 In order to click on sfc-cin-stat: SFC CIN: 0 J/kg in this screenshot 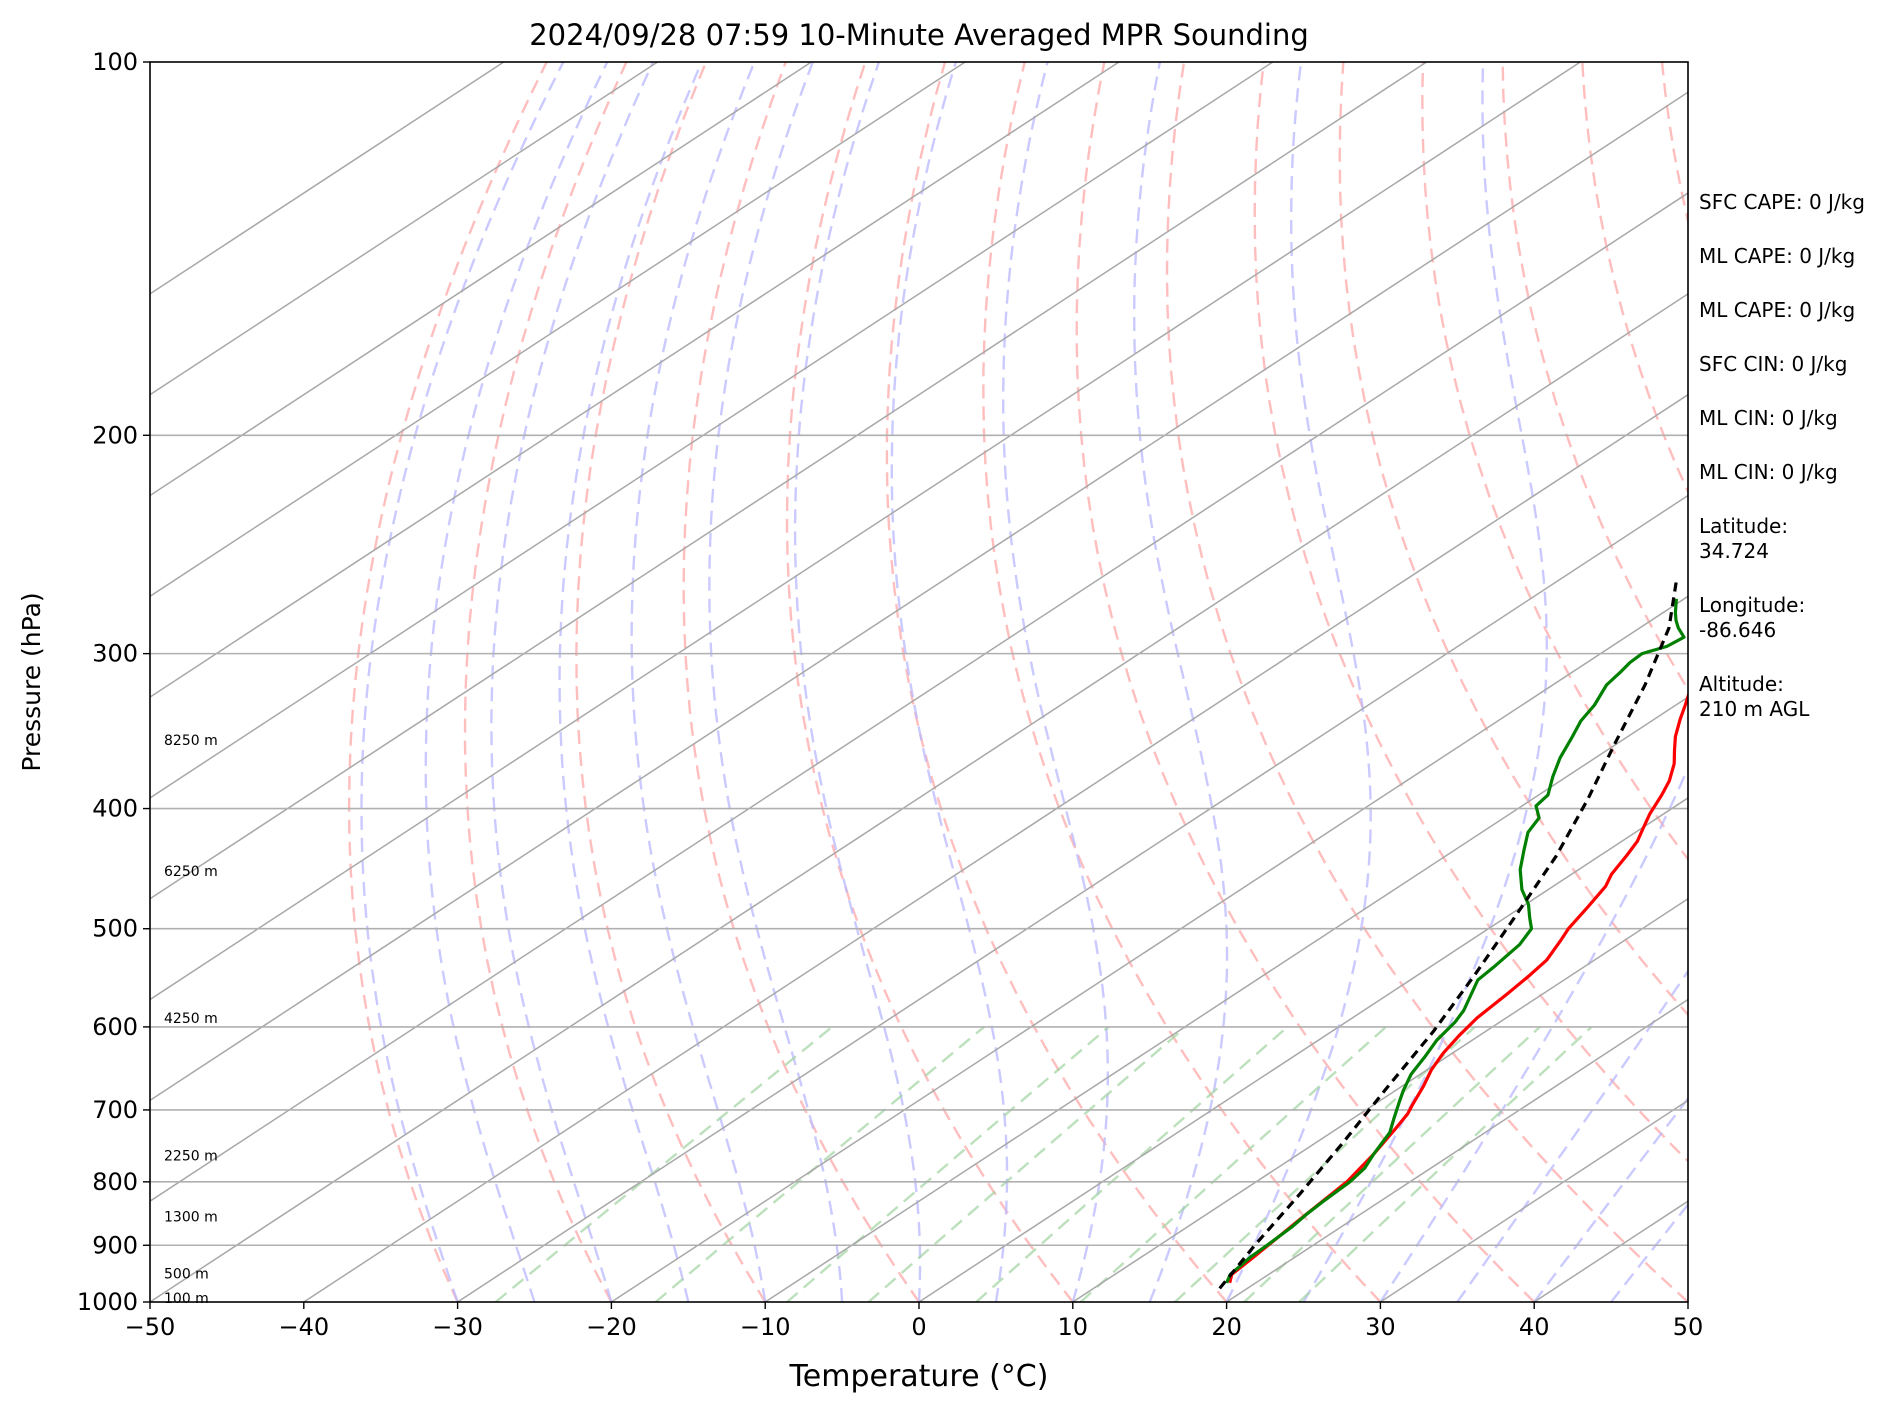, I will do `click(1773, 364)`.